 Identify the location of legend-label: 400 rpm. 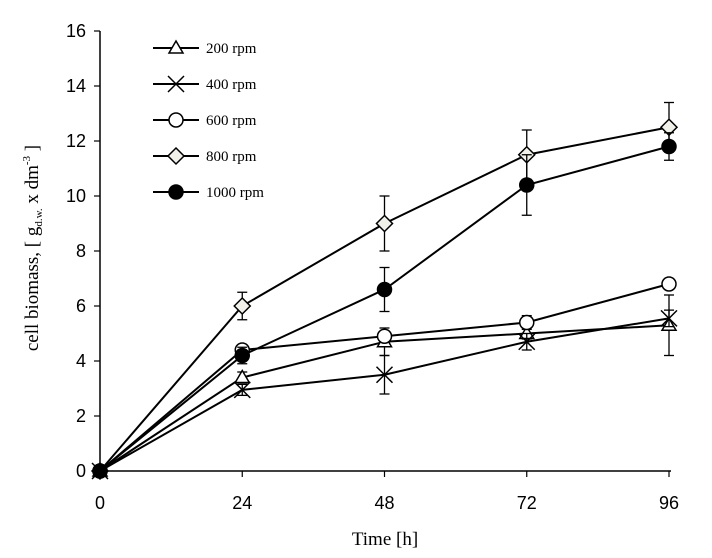
(231, 85).